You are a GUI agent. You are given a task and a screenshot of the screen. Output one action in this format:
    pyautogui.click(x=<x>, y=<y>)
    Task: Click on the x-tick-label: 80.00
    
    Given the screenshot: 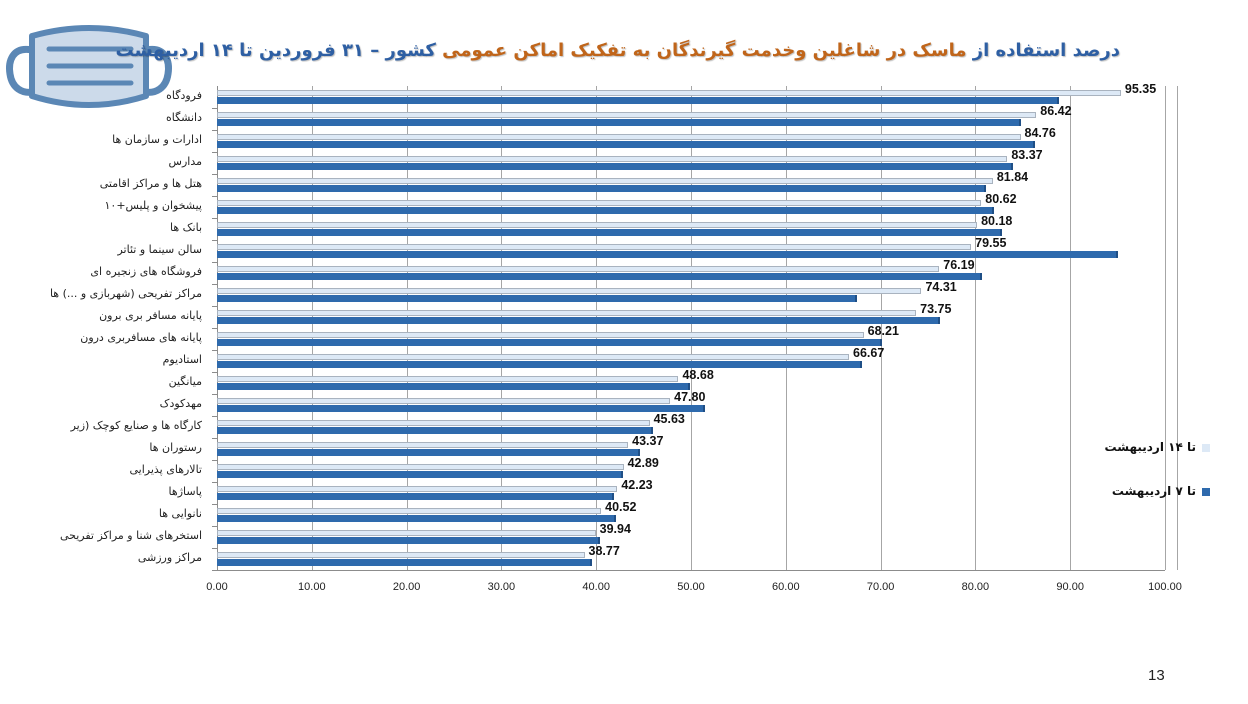 What is the action you would take?
    pyautogui.click(x=975, y=587)
    